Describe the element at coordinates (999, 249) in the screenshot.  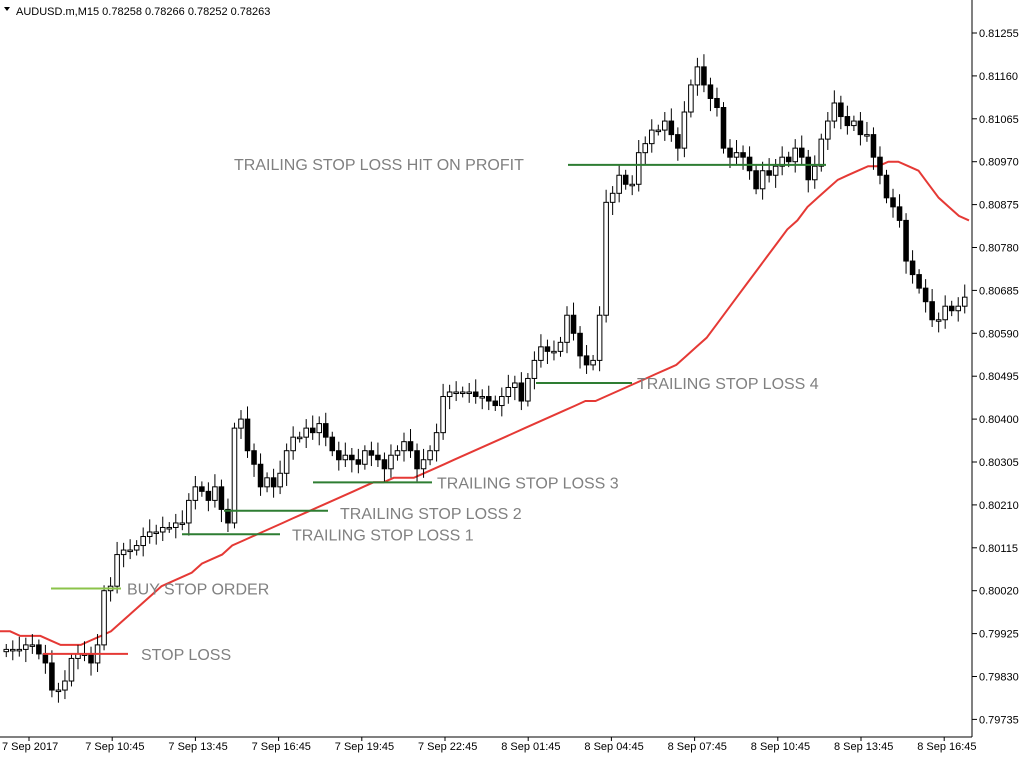
I see `y-tick-label: 0.80780` at that location.